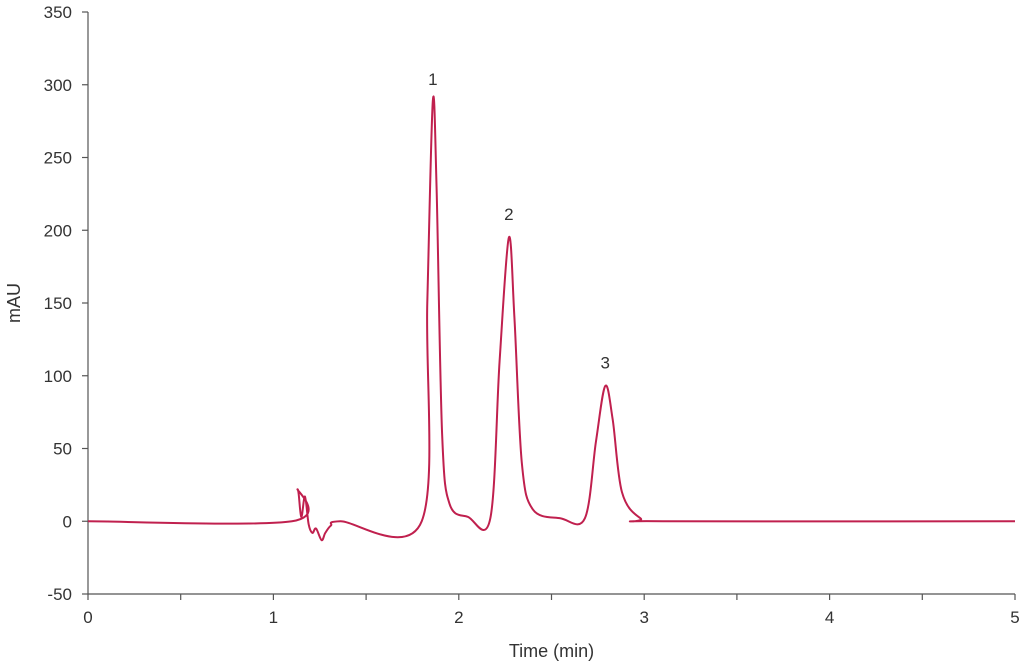 This screenshot has width=1024, height=667. I want to click on y-tick-label: -50, so click(59, 594).